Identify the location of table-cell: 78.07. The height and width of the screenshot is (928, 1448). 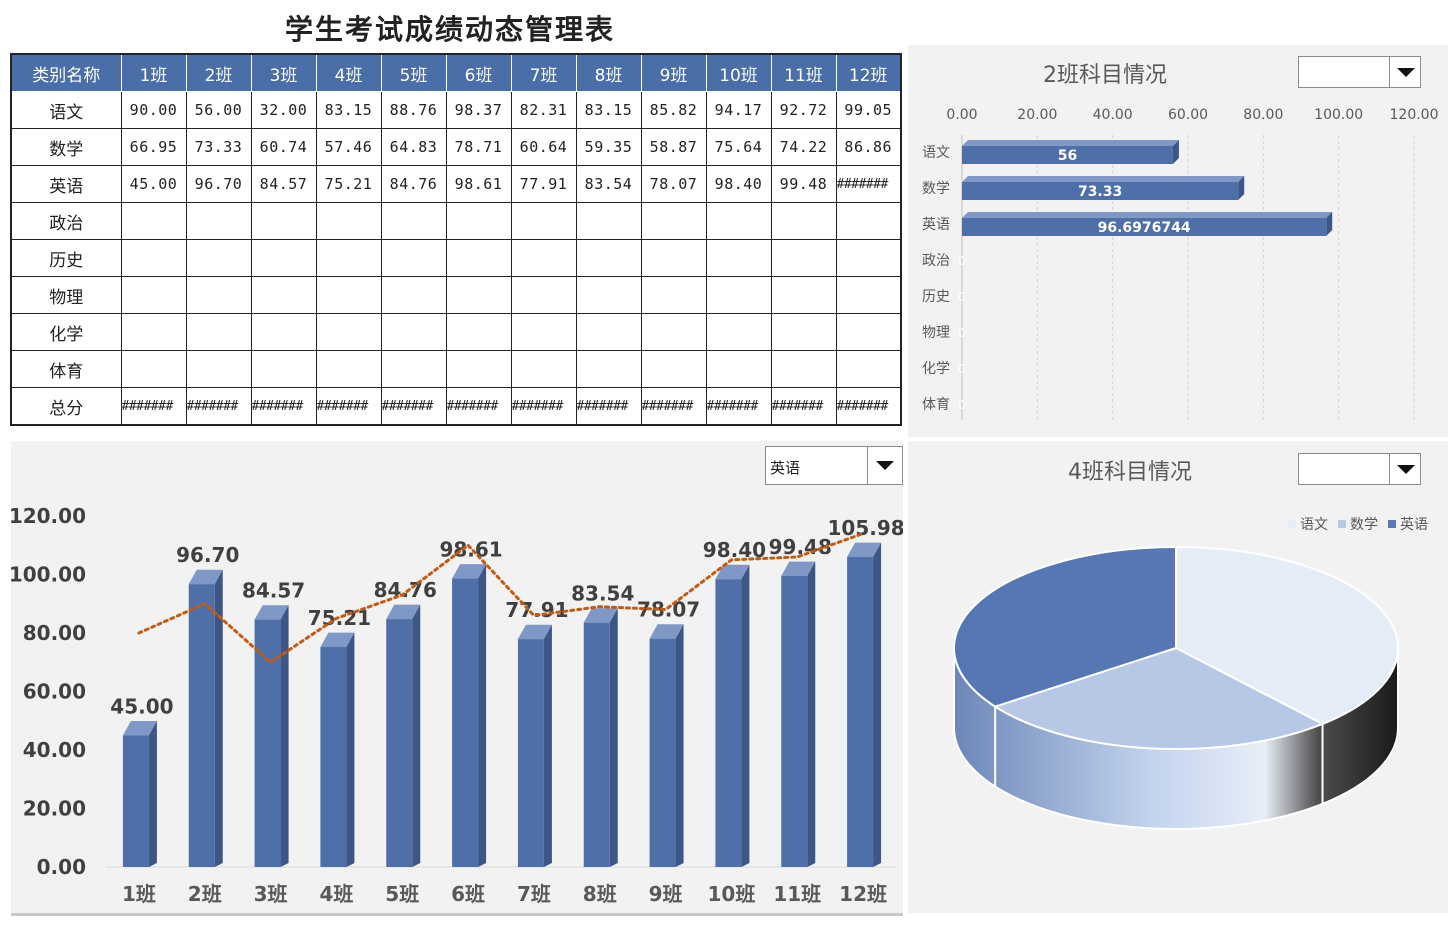
(673, 184).